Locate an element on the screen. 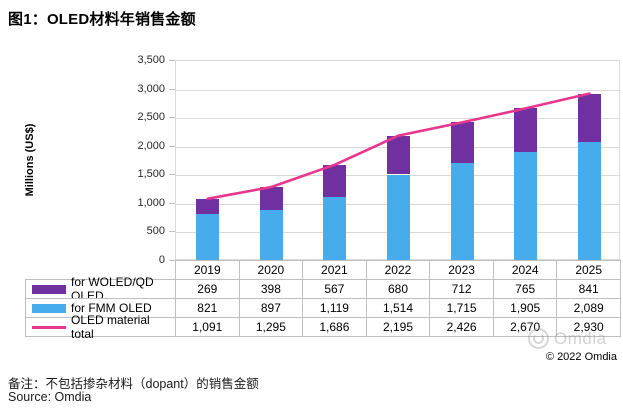  table-value-cell: 841 is located at coordinates (588, 289).